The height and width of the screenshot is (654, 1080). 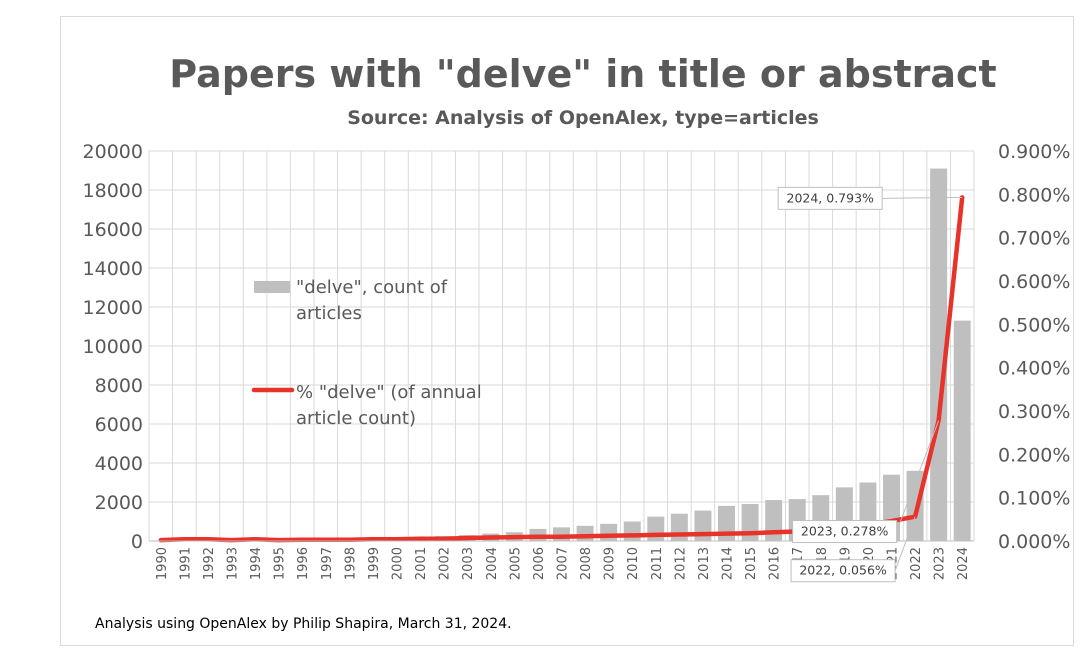 I want to click on bar-2012, so click(x=679, y=527).